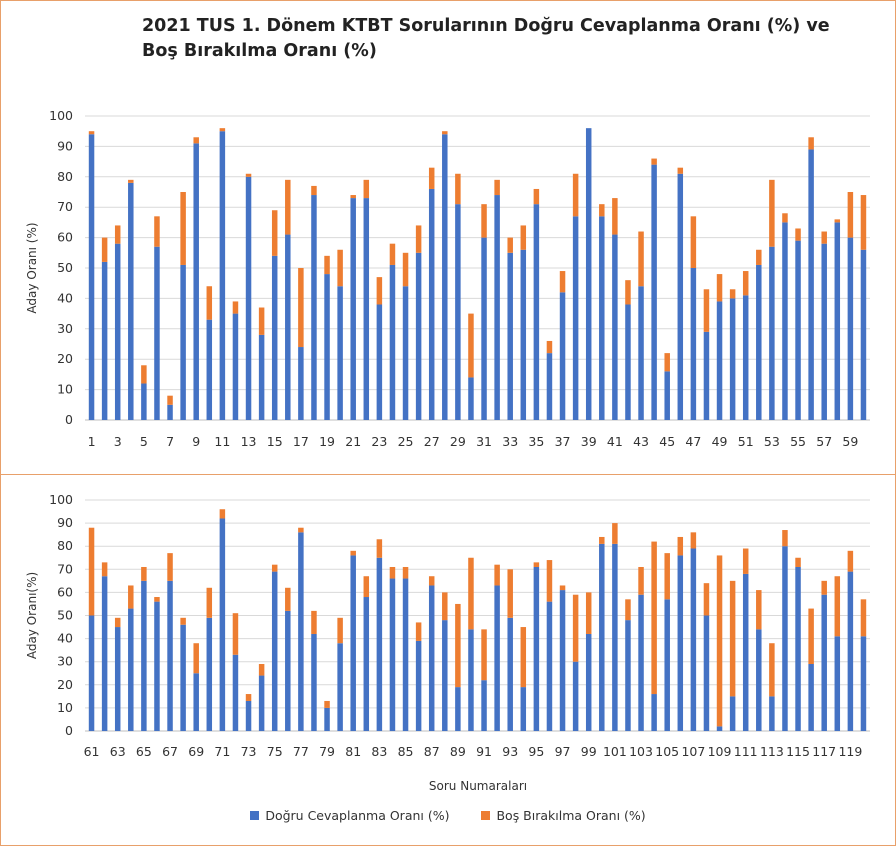  Describe the element at coordinates (536, 441) in the screenshot. I see `x-tick-label: 35` at that location.